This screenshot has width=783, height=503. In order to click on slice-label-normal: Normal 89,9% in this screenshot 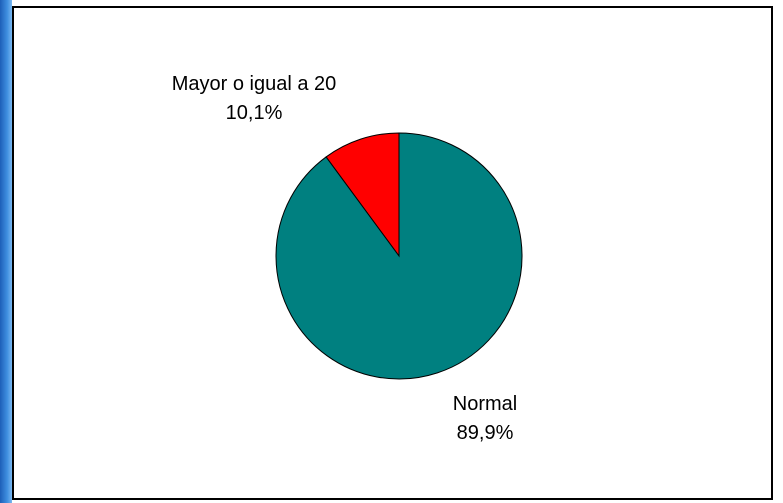, I will do `click(485, 419)`.